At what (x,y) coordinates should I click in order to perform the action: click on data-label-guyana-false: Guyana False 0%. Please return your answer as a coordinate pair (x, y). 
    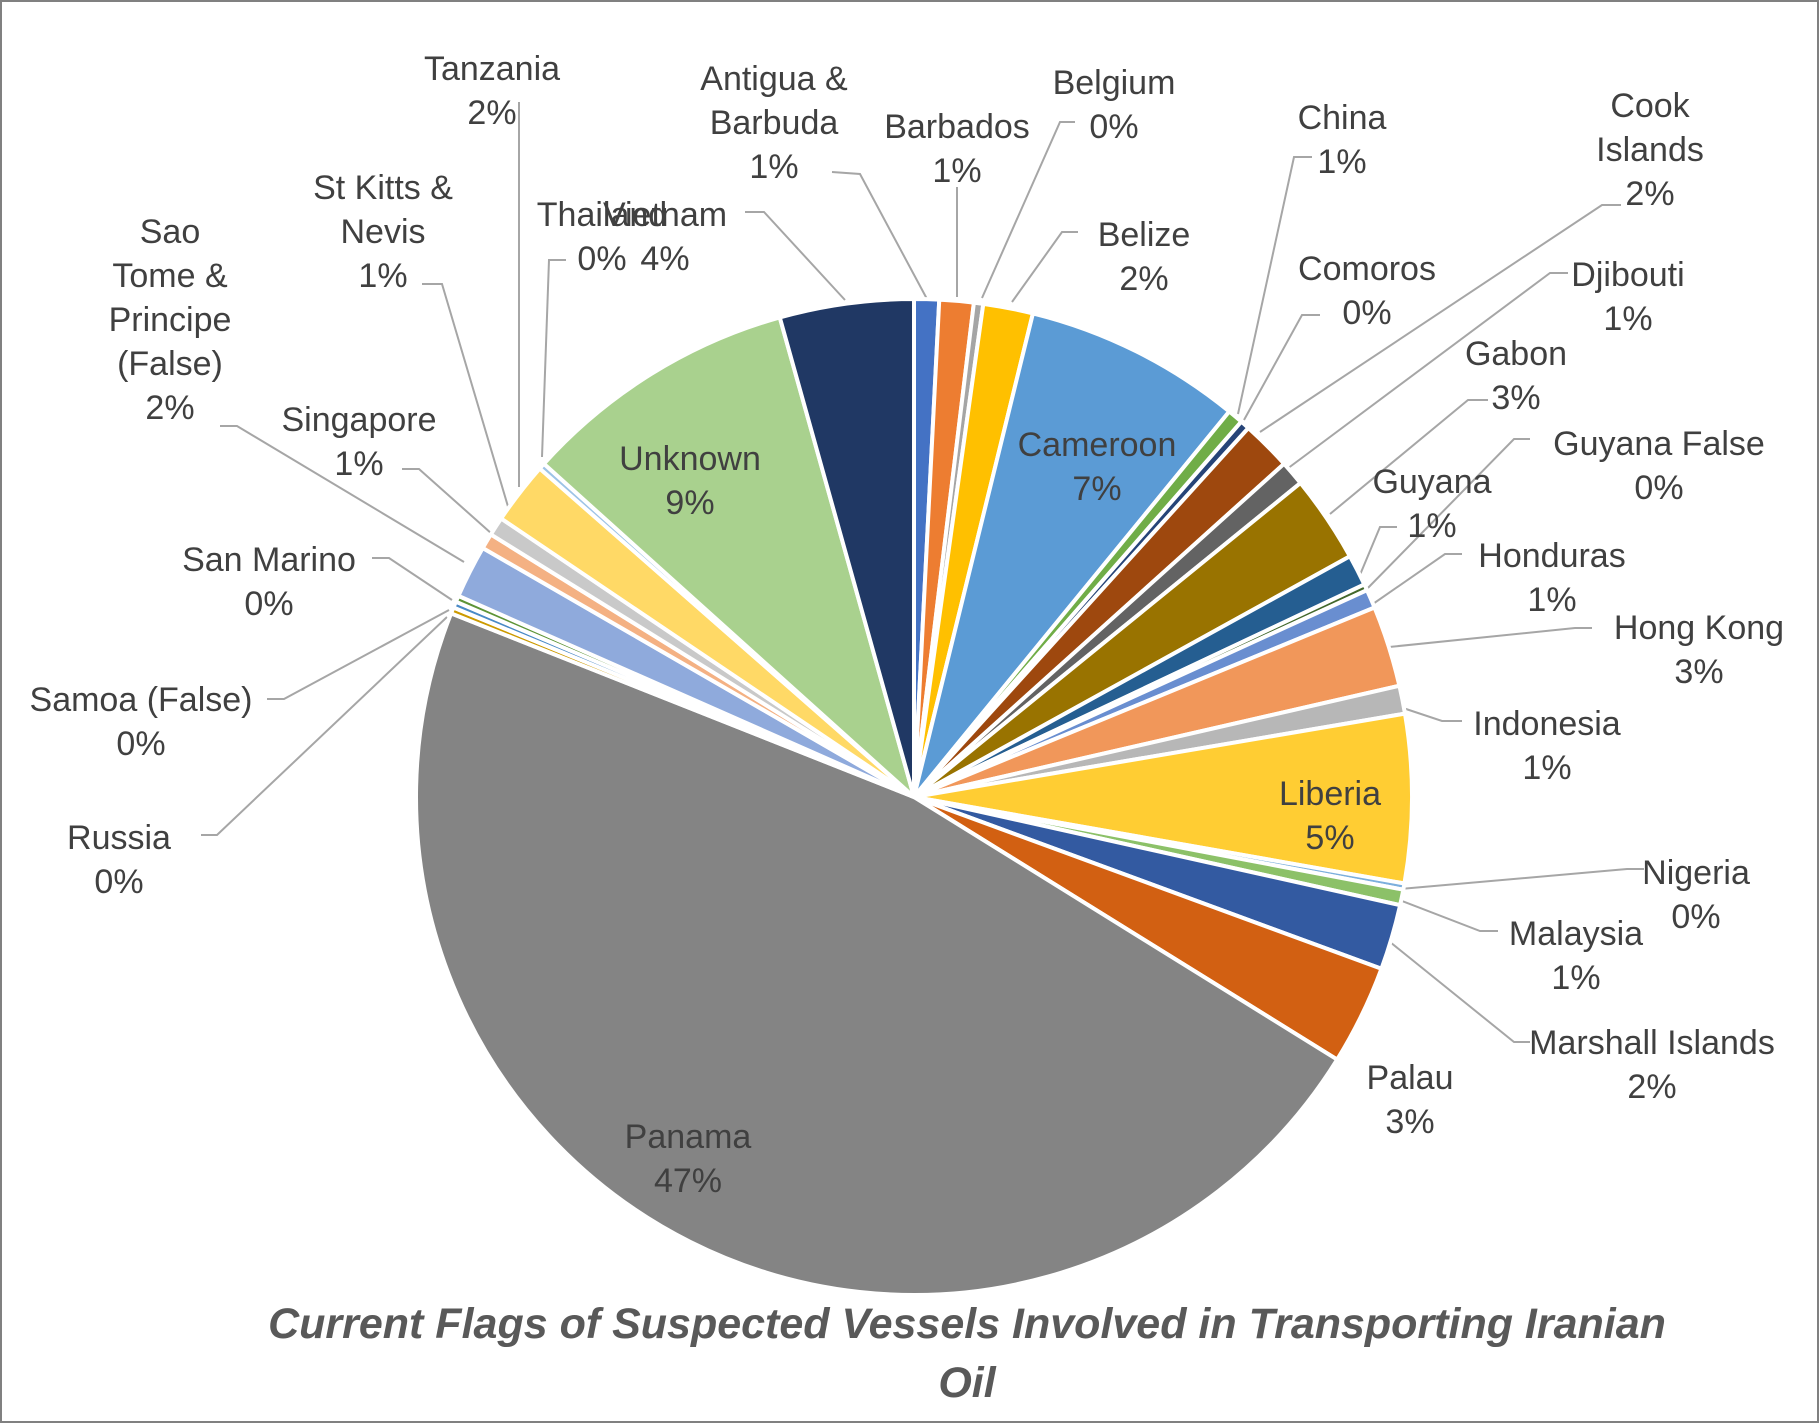
    Looking at the image, I should click on (1659, 466).